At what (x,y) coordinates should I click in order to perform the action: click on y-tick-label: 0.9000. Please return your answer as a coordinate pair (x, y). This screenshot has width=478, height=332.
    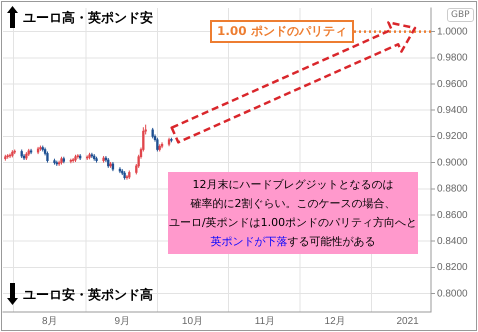
    Looking at the image, I should click on (452, 162).